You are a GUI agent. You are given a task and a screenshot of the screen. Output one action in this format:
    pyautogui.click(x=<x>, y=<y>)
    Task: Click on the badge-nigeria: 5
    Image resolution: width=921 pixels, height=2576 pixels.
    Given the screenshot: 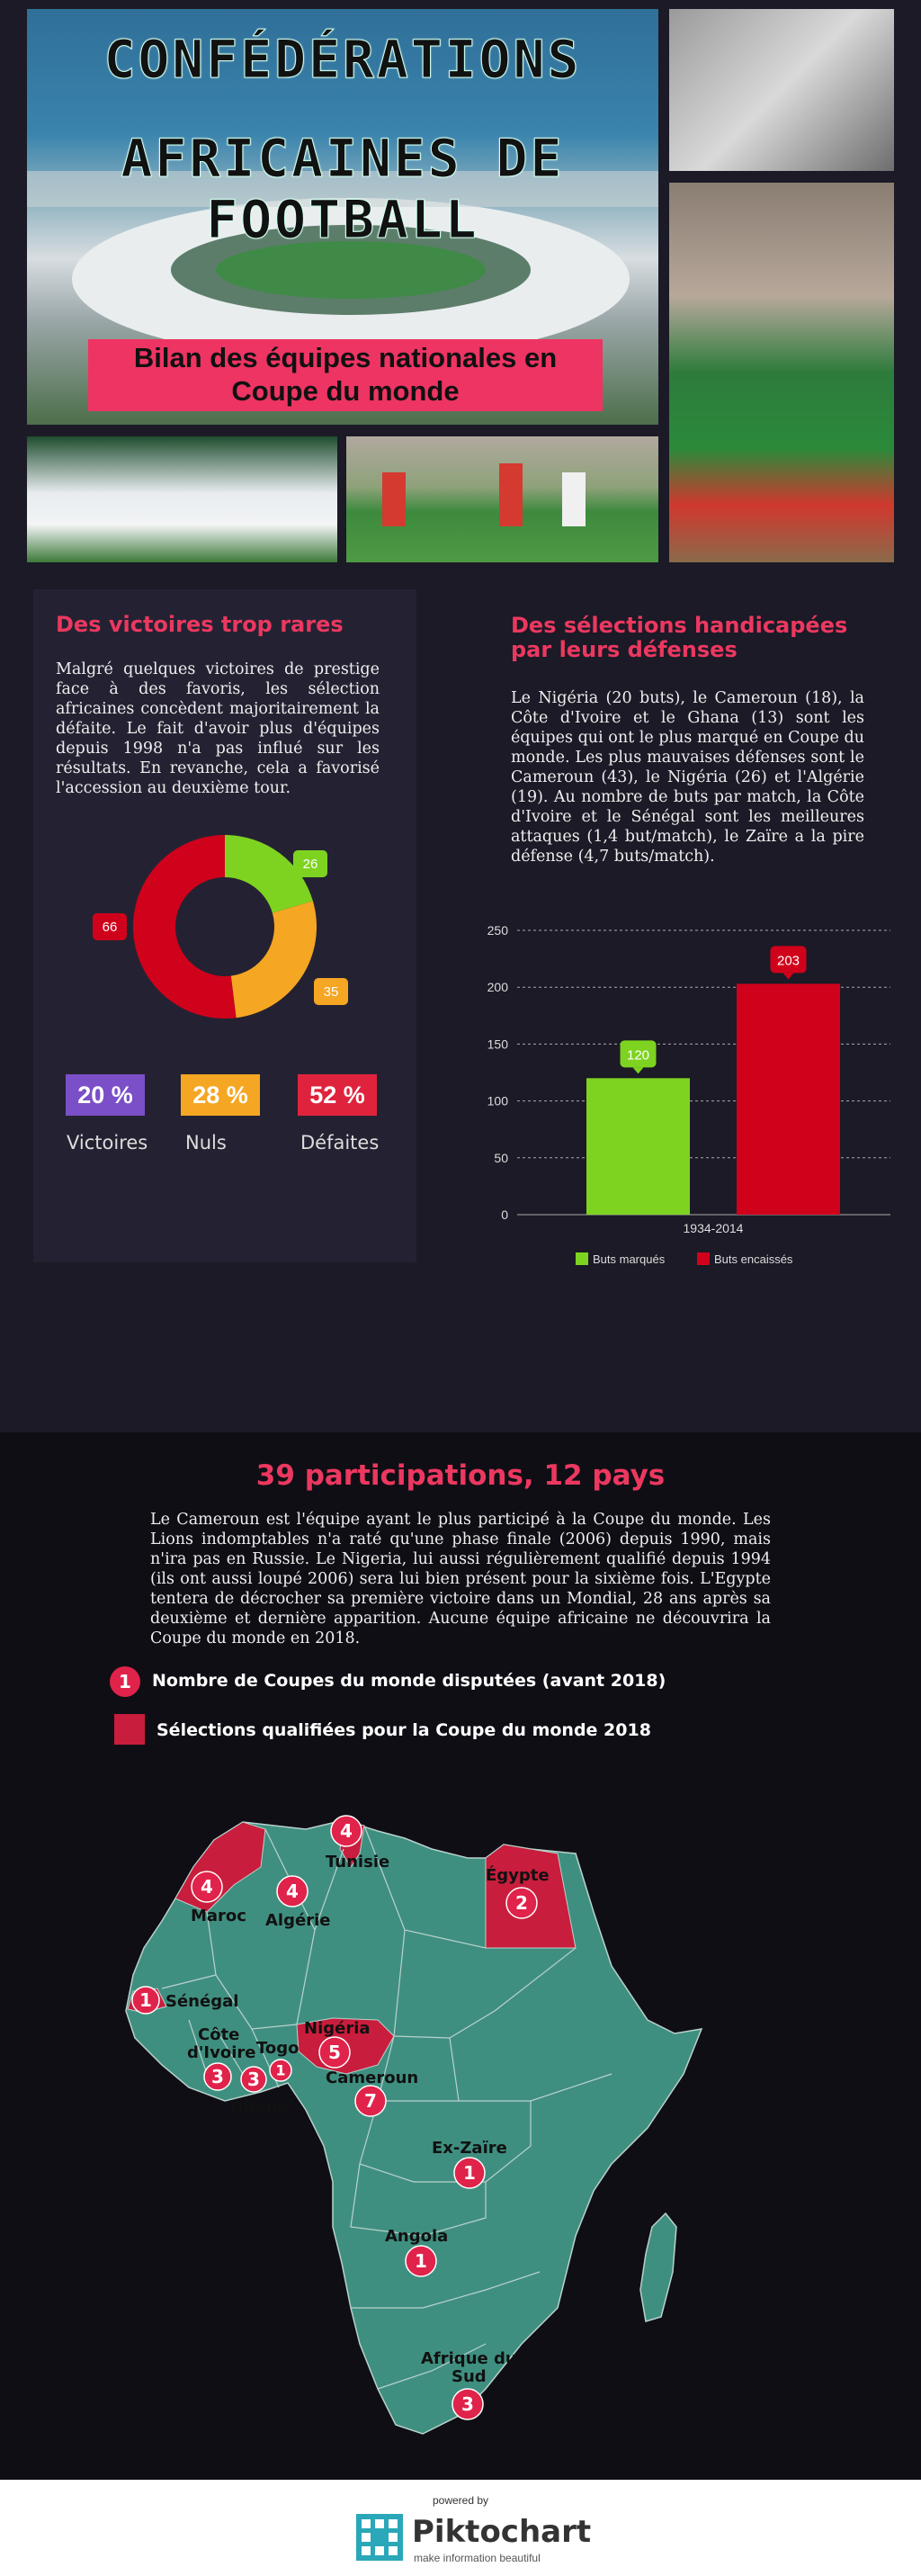 What is the action you would take?
    pyautogui.click(x=334, y=2052)
    